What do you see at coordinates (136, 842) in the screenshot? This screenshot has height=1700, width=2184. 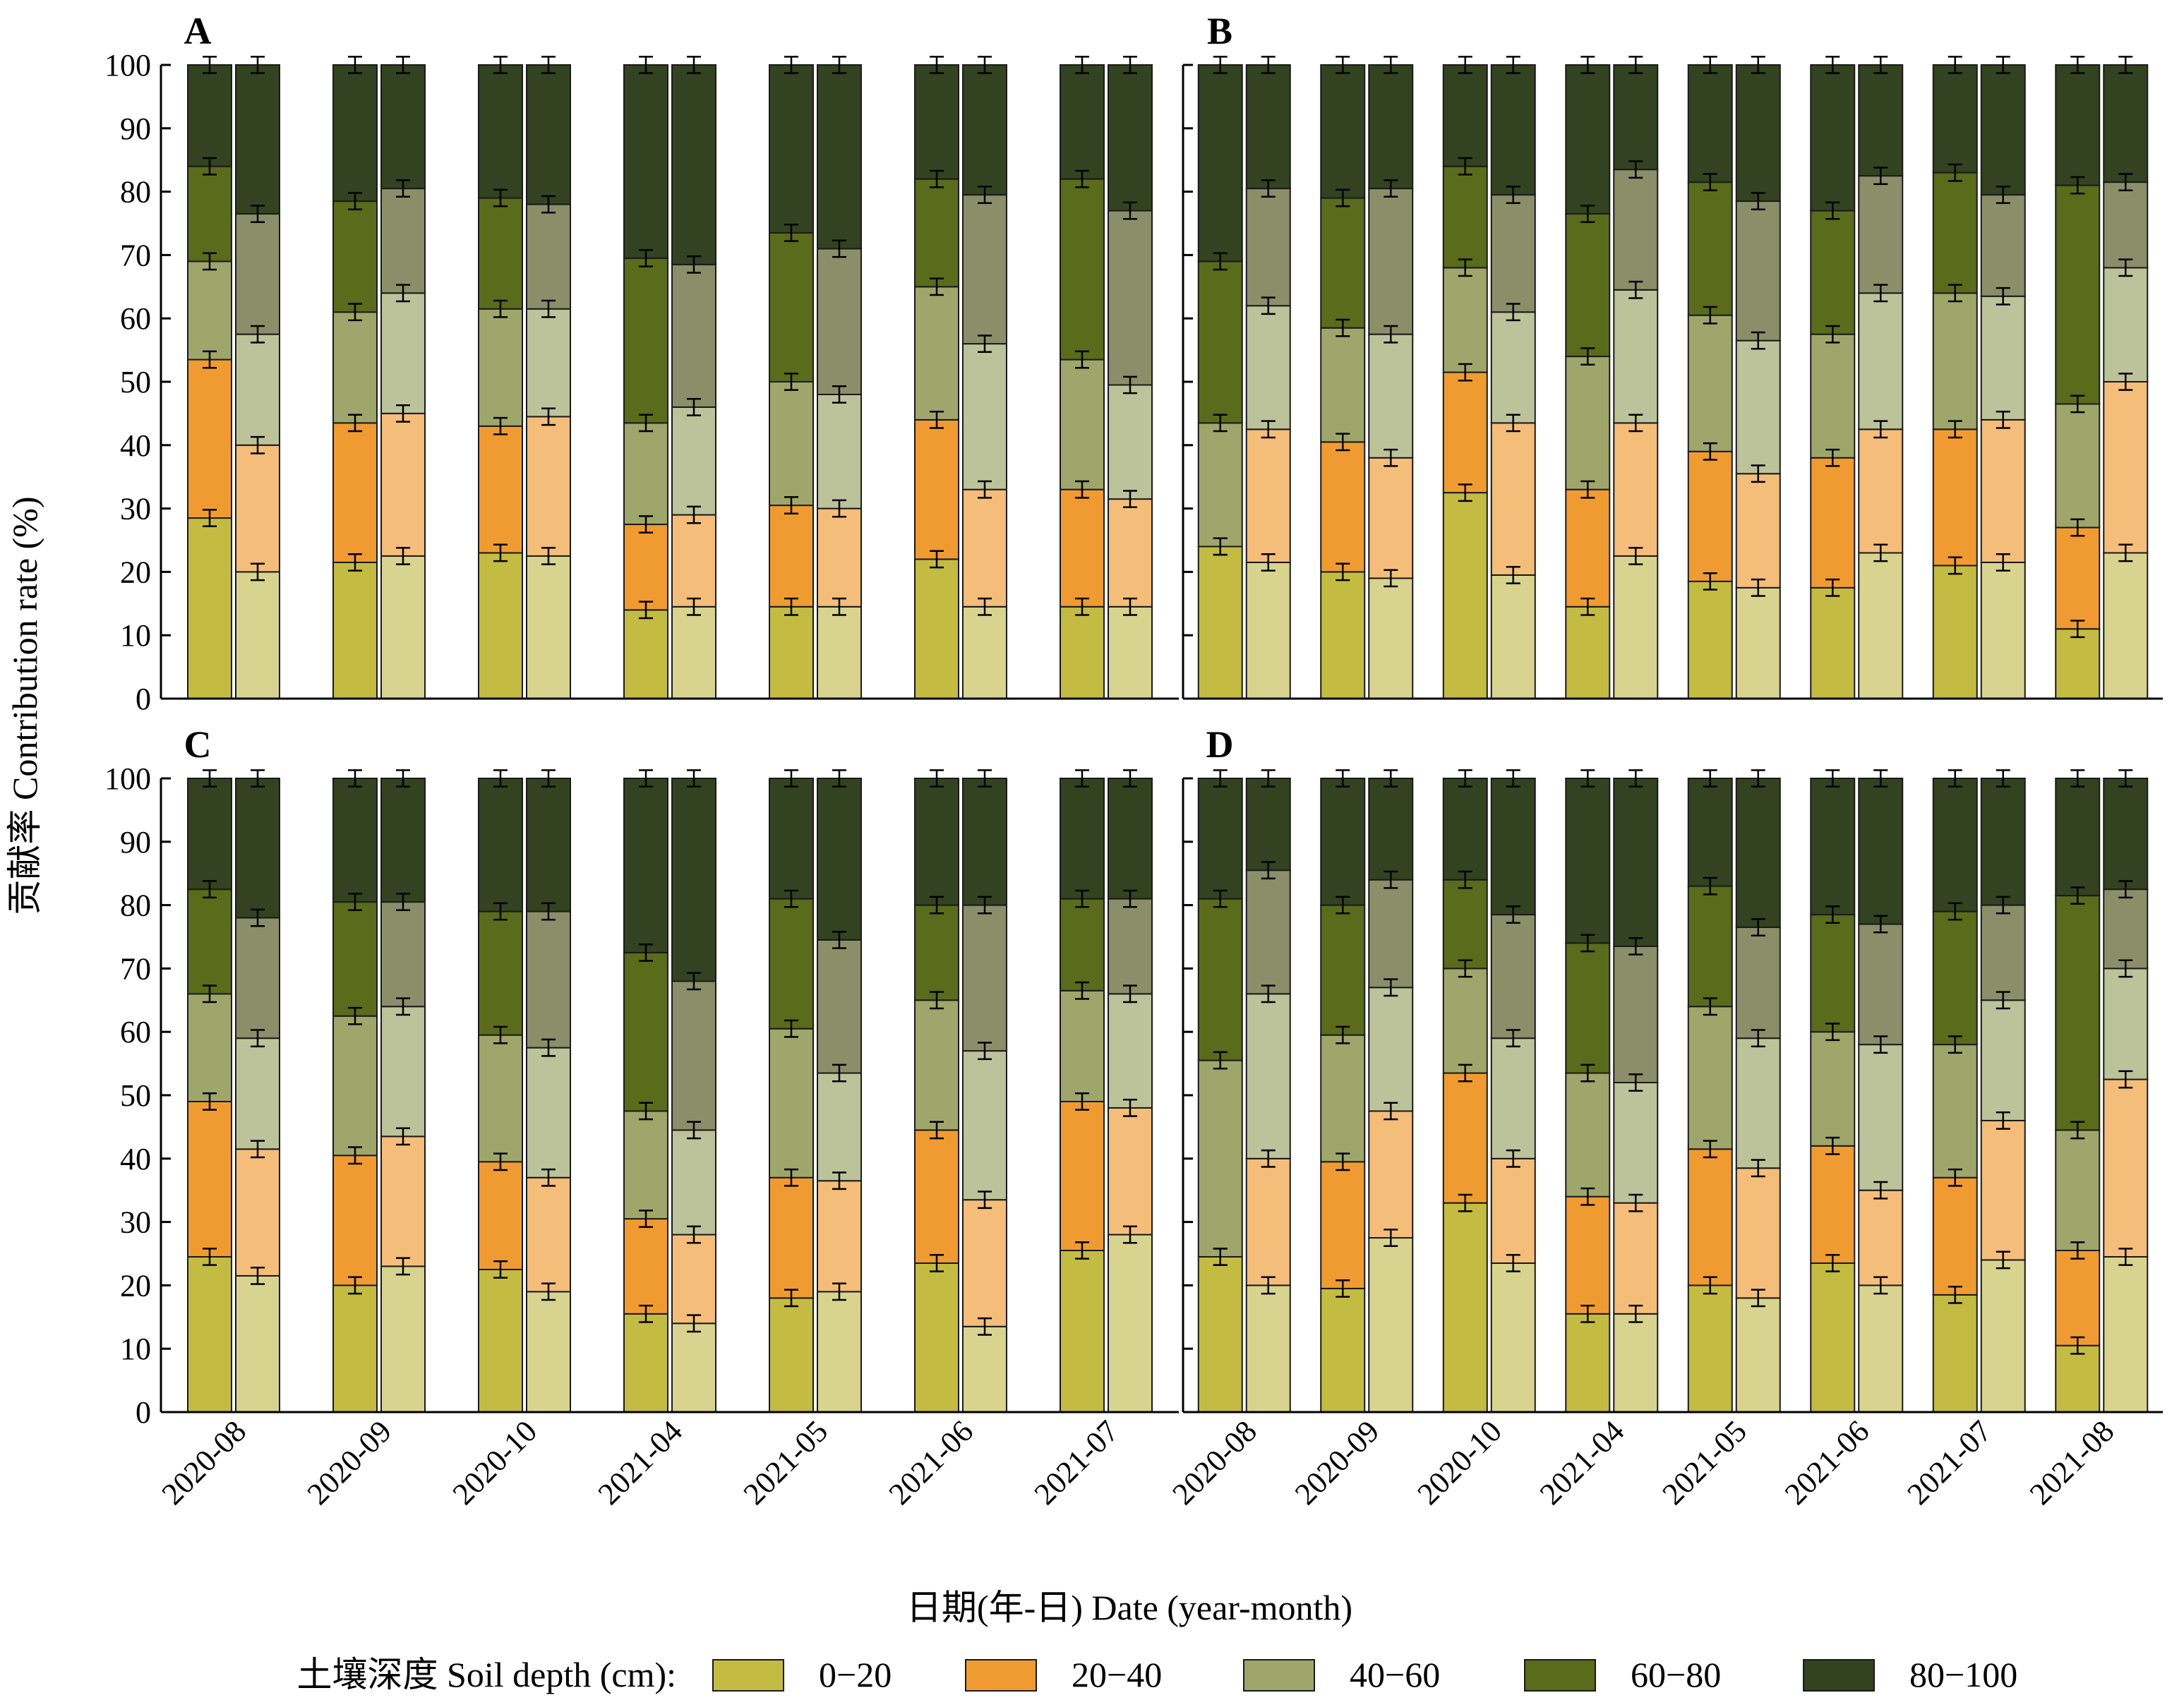 I see `y-tick-label: 90` at bounding box center [136, 842].